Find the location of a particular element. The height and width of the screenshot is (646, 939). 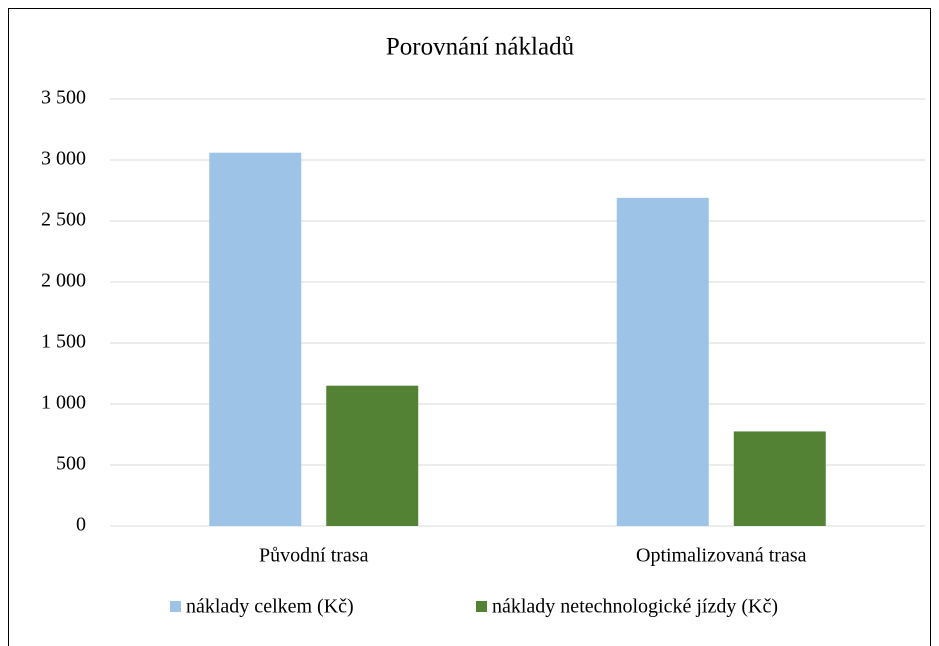

y-tick-label: 0 is located at coordinates (81, 525).